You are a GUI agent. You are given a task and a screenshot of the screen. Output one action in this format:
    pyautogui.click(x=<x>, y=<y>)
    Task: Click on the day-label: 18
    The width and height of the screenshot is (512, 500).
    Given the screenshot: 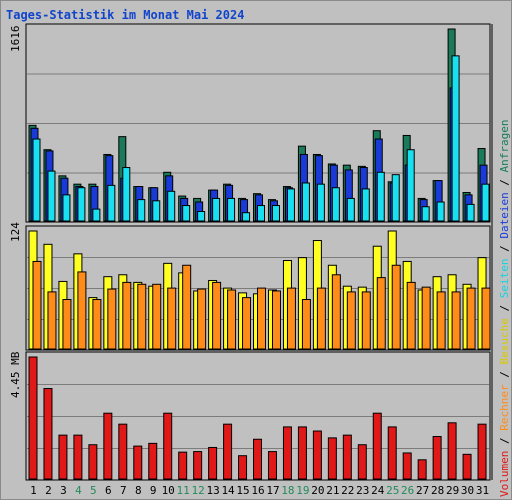 What is the action you would take?
    pyautogui.click(x=287, y=490)
    